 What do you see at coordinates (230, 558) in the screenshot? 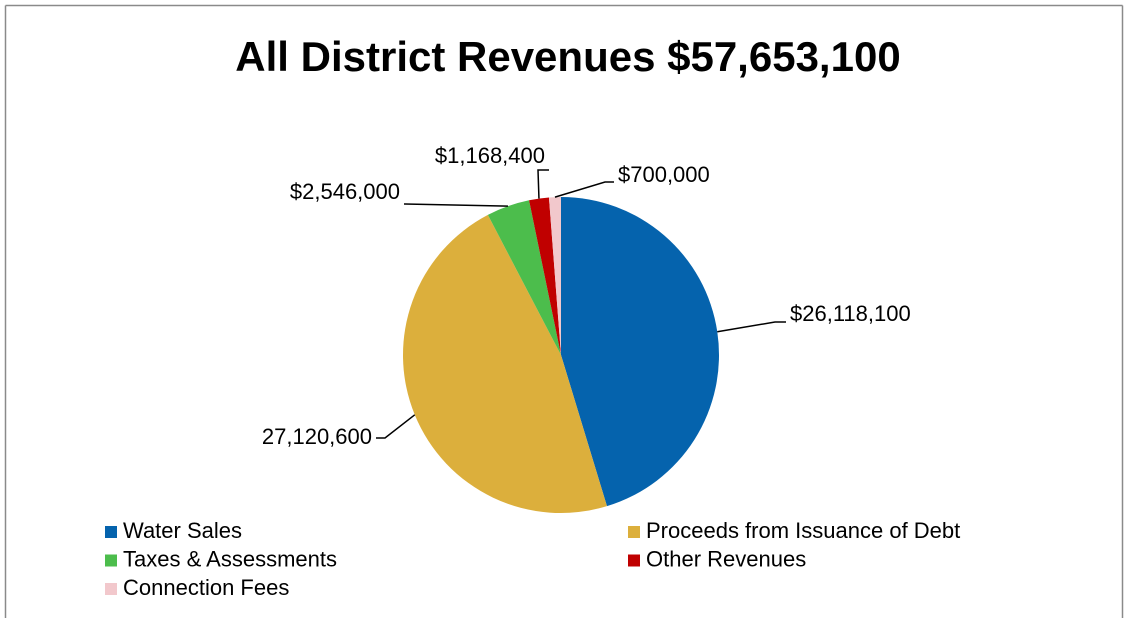
I see `legend-label: Taxes & Assessments` at bounding box center [230, 558].